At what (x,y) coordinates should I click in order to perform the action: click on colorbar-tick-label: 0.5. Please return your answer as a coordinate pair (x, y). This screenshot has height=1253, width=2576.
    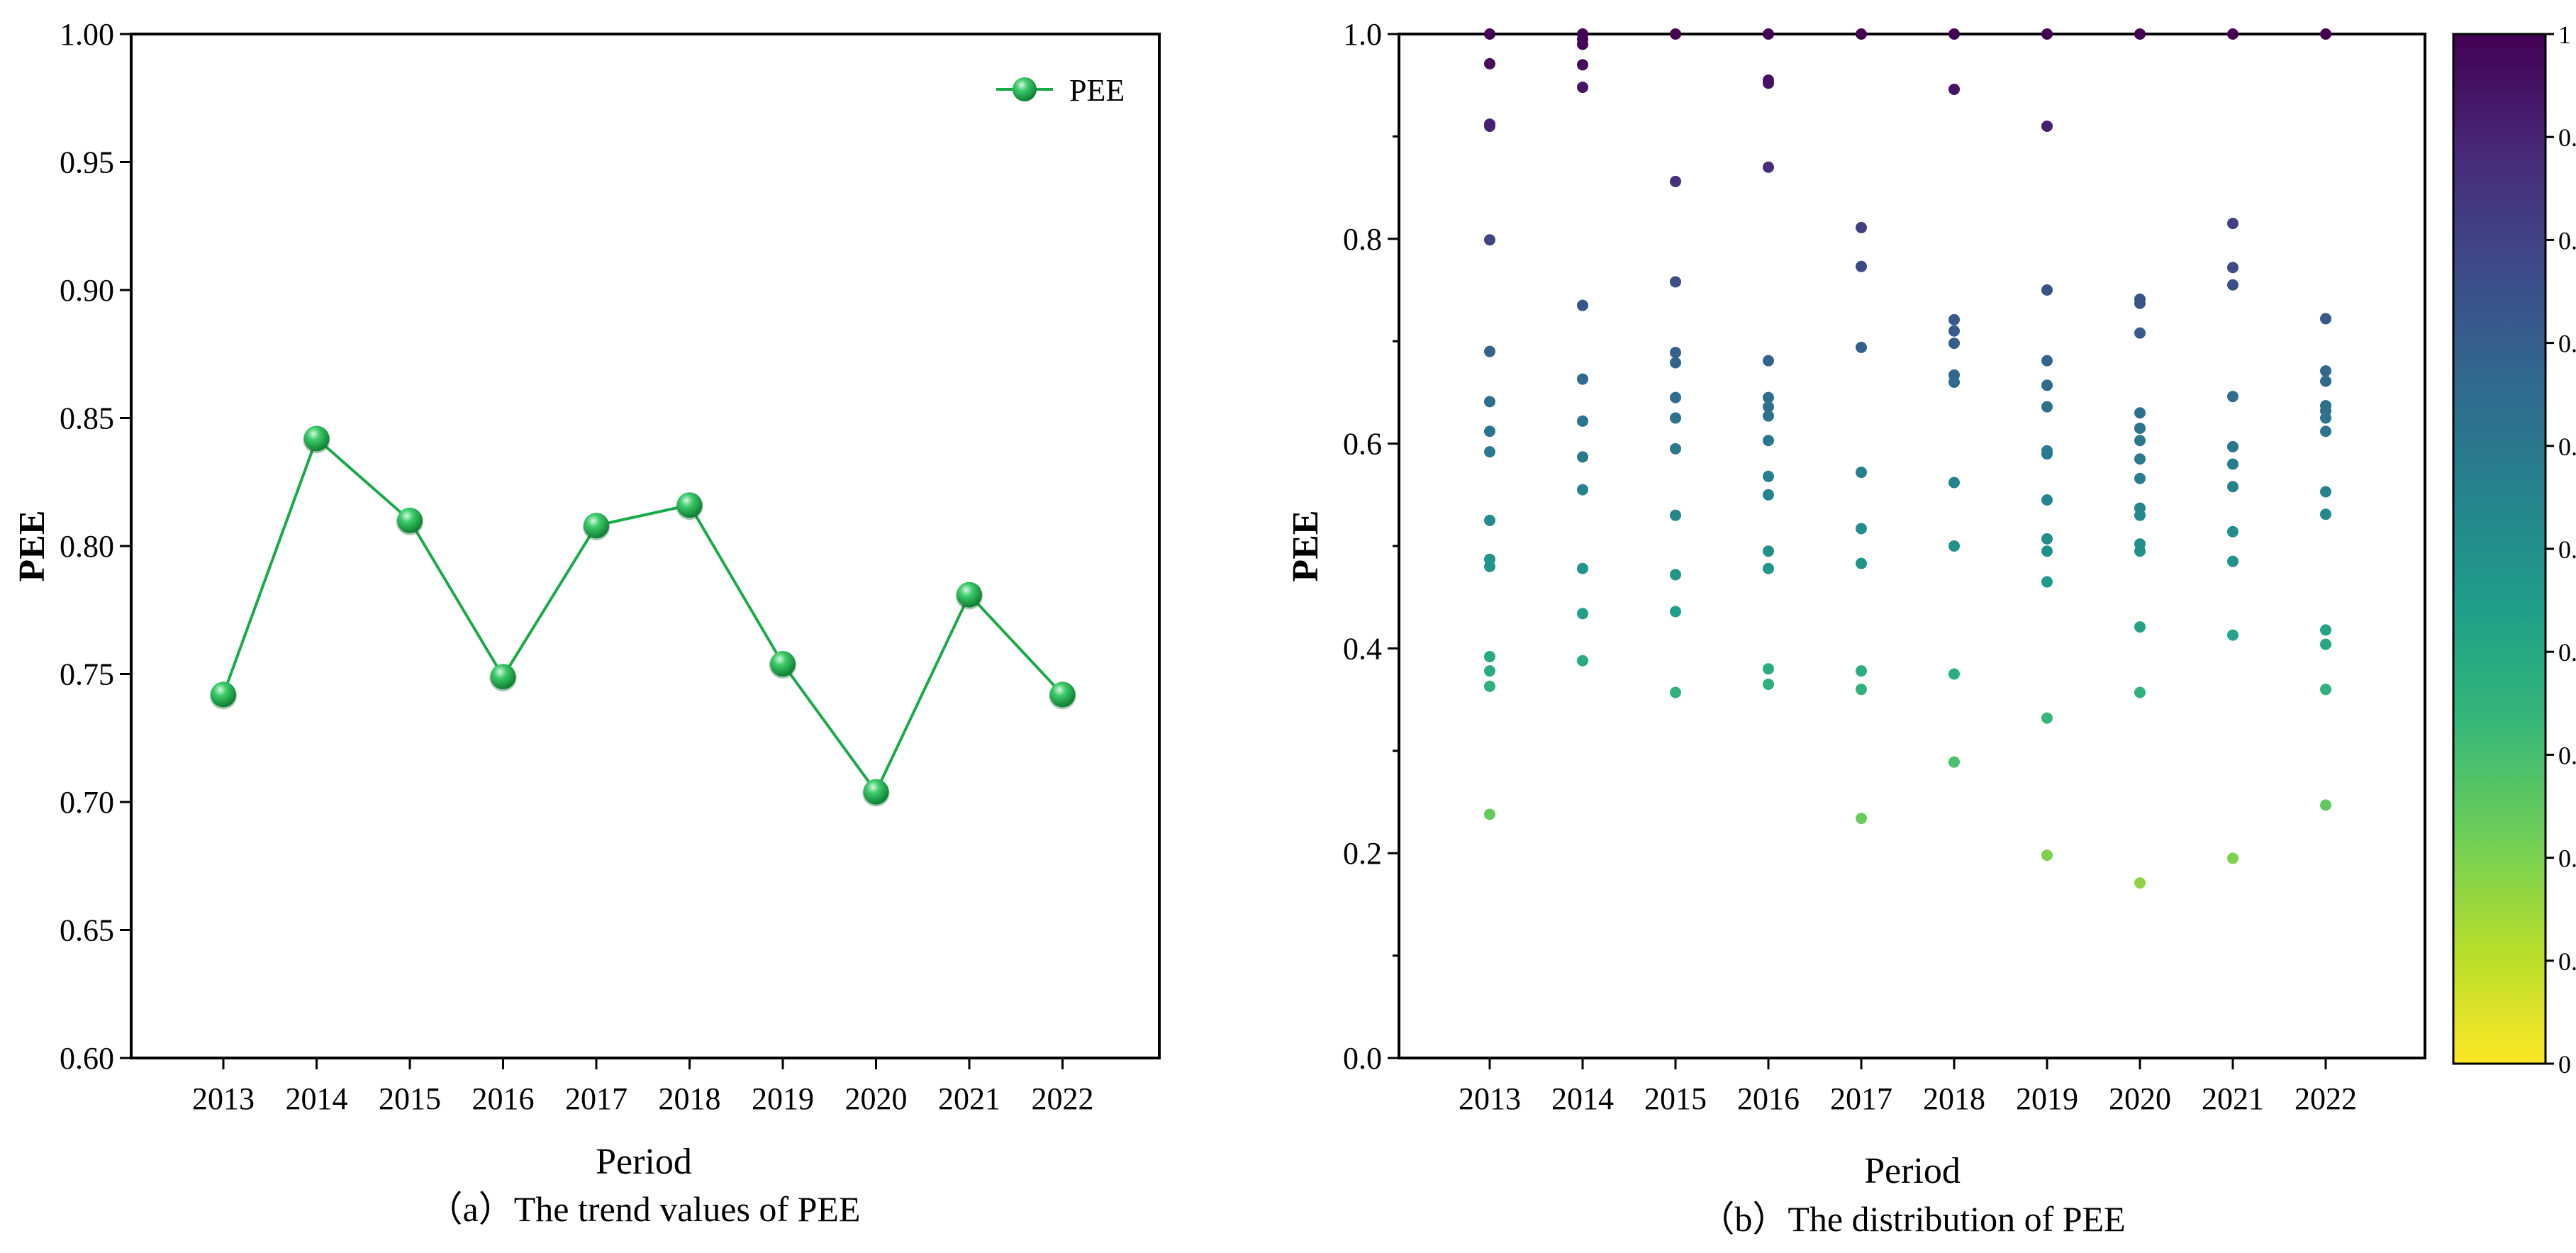
    Looking at the image, I should click on (2567, 550).